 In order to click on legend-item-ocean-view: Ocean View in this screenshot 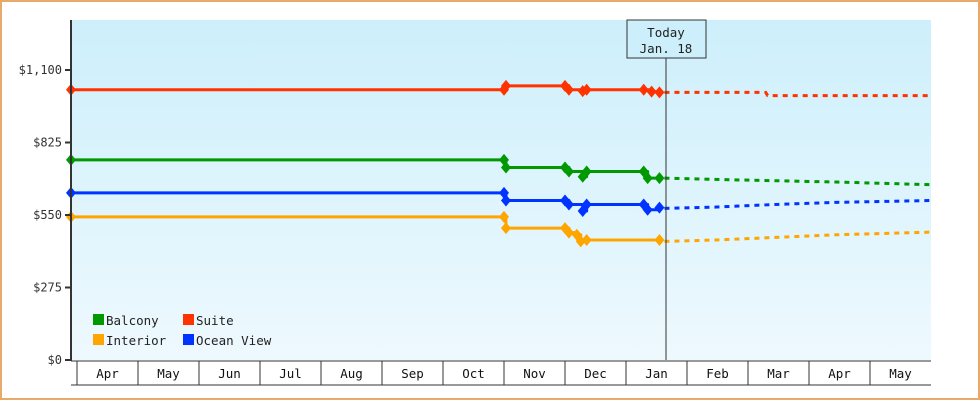, I will do `click(234, 340)`.